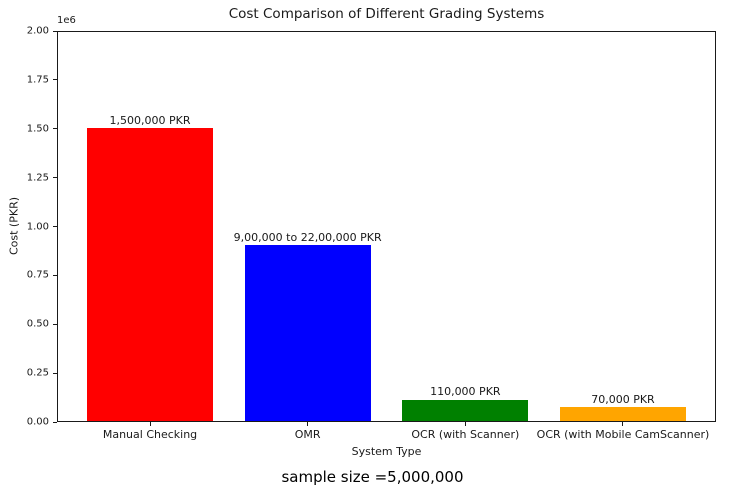 The image size is (745, 499). What do you see at coordinates (66, 20) in the screenshot?
I see `y-axis-offset-label: 1e6` at bounding box center [66, 20].